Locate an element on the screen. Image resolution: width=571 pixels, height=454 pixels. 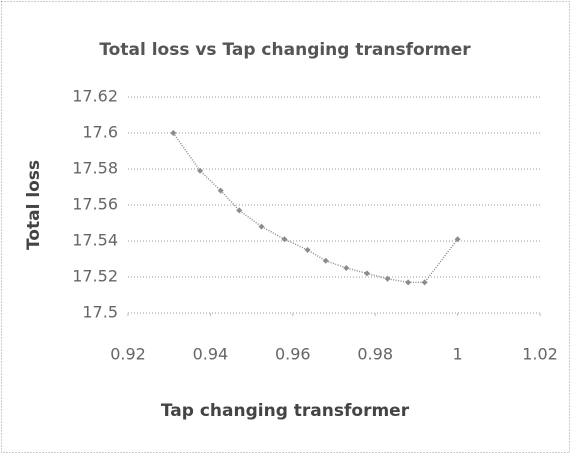
x-tick-label: 0.96 is located at coordinates (293, 354).